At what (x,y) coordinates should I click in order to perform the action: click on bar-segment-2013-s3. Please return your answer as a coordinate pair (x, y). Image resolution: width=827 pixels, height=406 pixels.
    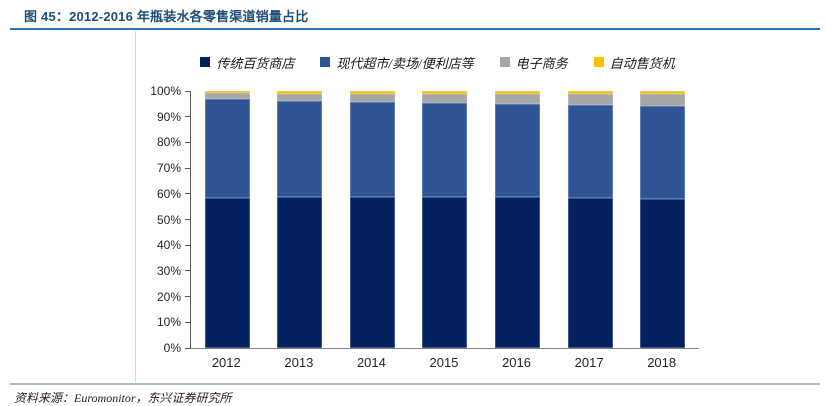
    Looking at the image, I should click on (300, 92).